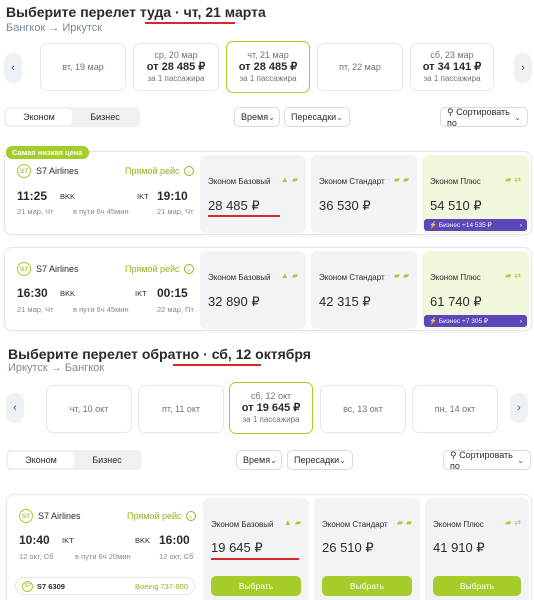 The width and height of the screenshot is (534, 600). Describe the element at coordinates (176, 67) in the screenshot. I see `date-option: ср, 20 мар от 28 485 ₽ за 1 пассажира` at that location.